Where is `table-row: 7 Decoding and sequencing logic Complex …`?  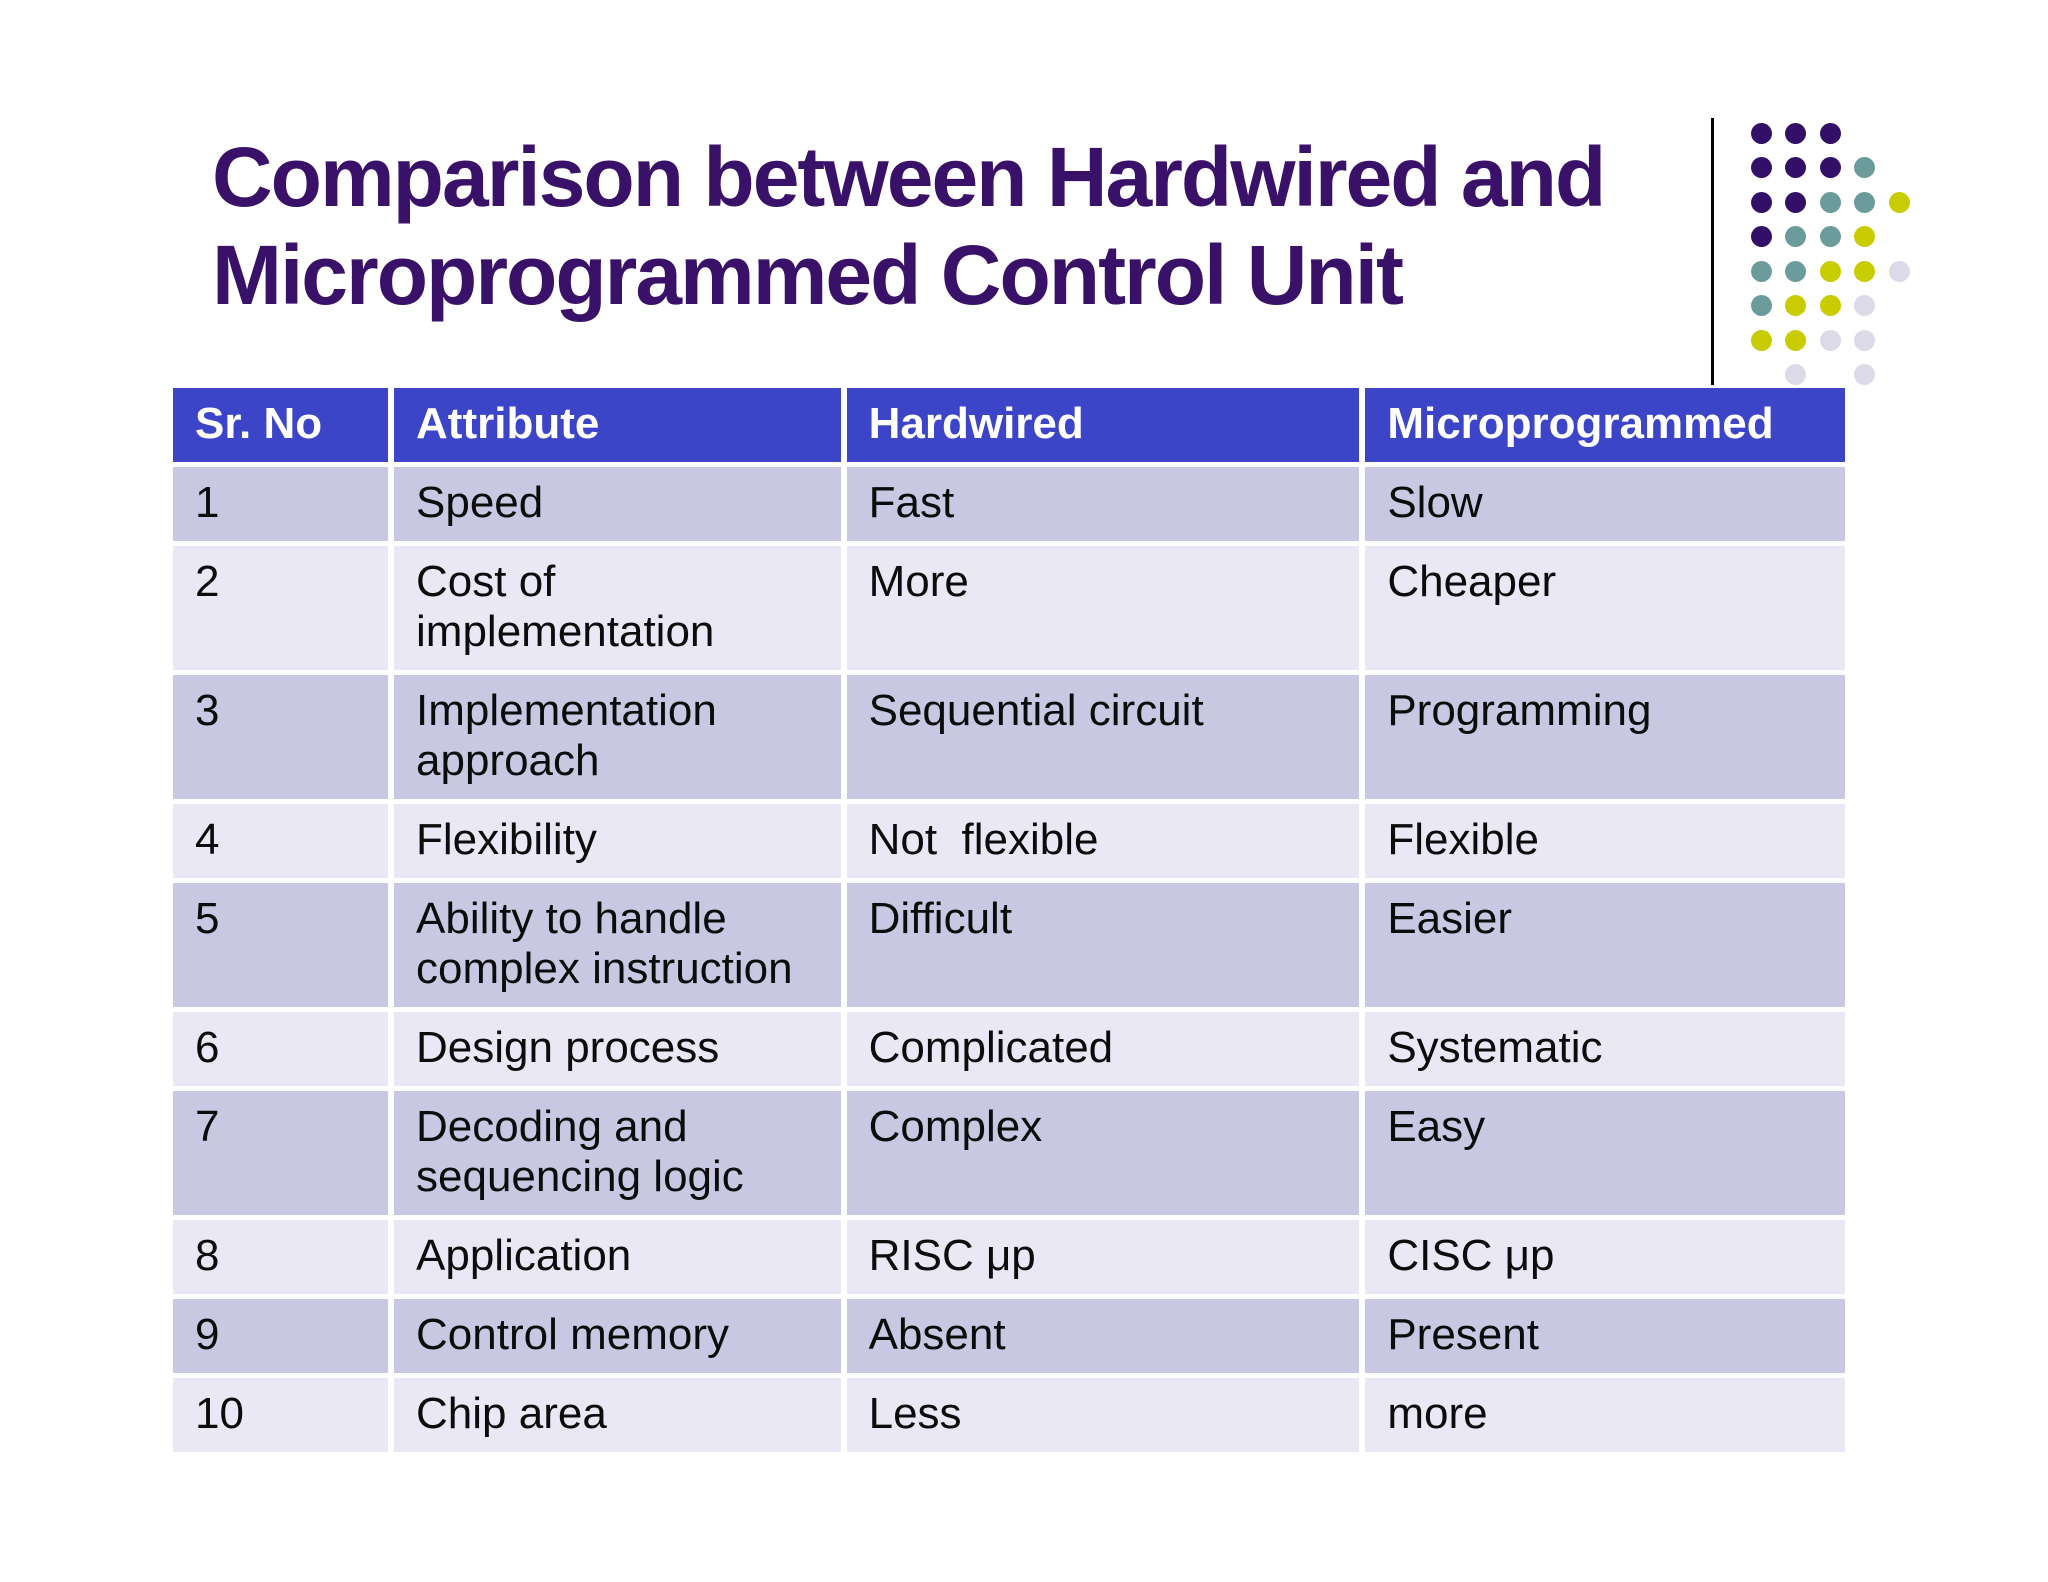
table-row: 7 Decoding and sequencing logic Complex … is located at coordinates (1009, 1153).